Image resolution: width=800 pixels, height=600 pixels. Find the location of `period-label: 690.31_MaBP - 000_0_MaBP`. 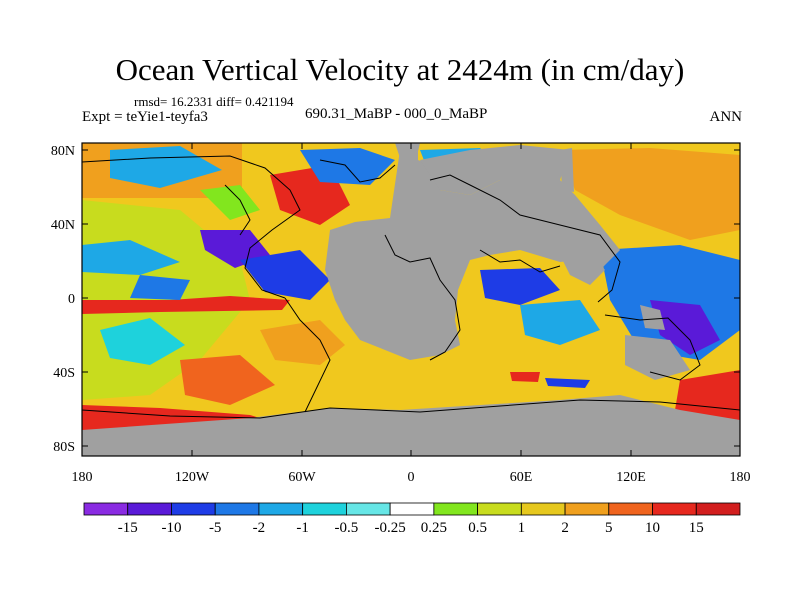

period-label: 690.31_MaBP - 000_0_MaBP is located at coordinates (396, 114).